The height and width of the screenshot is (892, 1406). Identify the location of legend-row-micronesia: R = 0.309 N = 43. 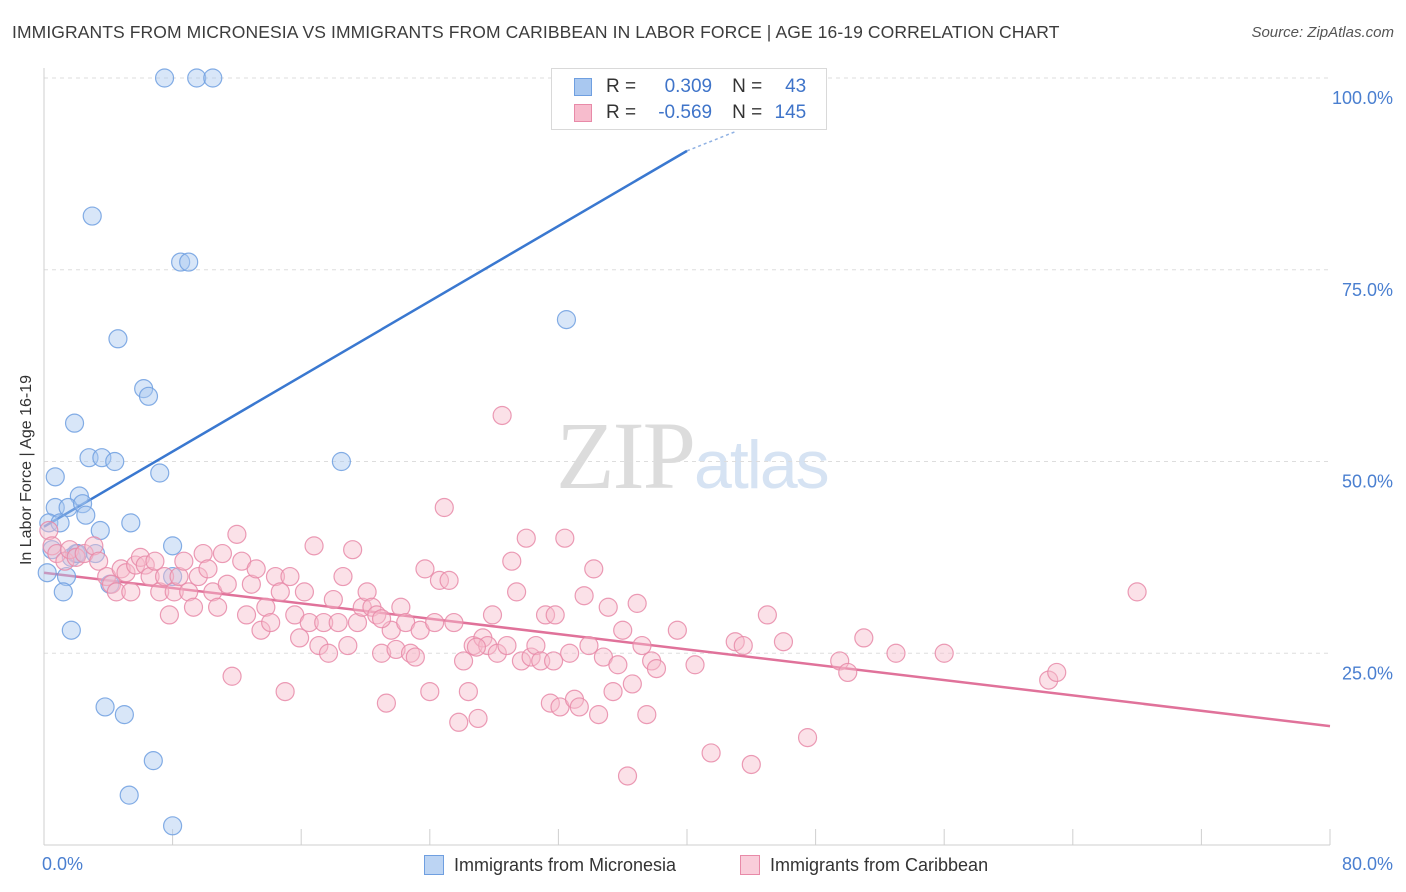
(690, 87).